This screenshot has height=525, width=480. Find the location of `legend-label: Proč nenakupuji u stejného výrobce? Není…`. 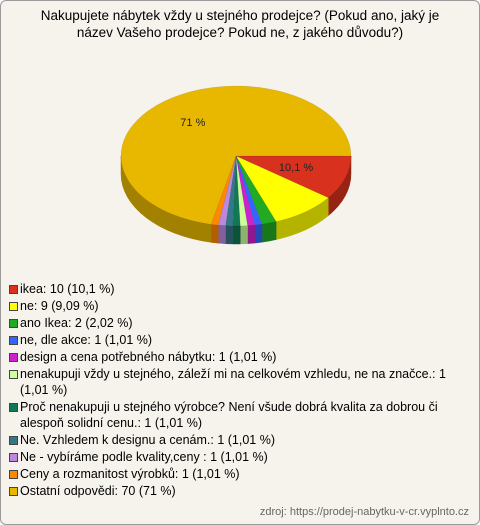

legend-label: Proč nenakupuji u stejného výrobce? Není… is located at coordinates (229, 415).